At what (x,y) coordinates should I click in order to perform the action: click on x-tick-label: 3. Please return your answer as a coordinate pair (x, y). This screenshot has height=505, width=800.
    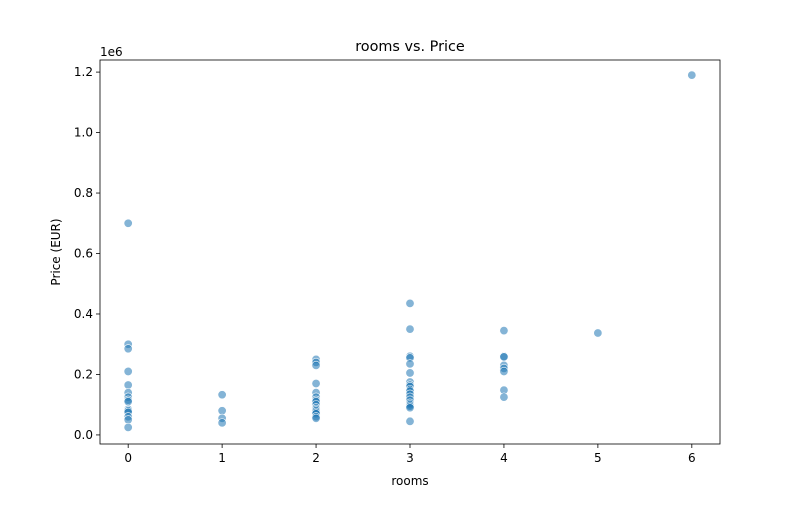
    Looking at the image, I should click on (410, 458).